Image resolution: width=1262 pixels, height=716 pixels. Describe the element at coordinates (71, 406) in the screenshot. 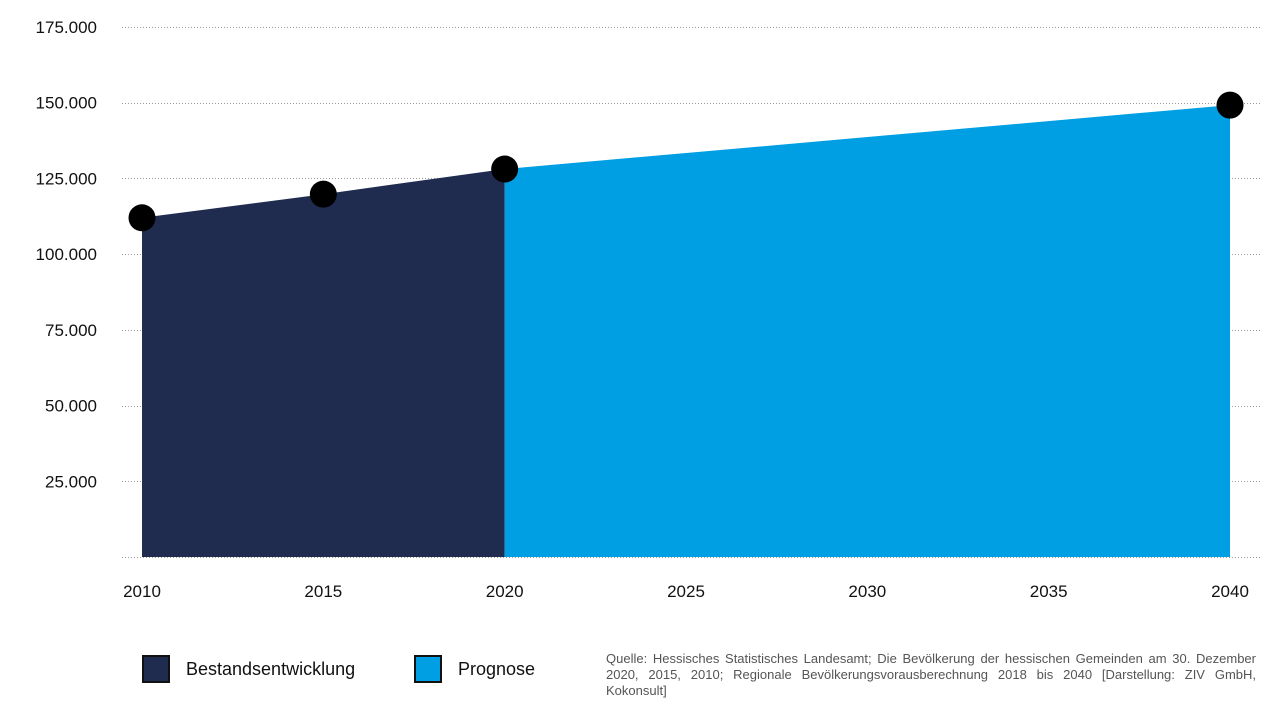

I see `y-tick-label: 50.000` at that location.